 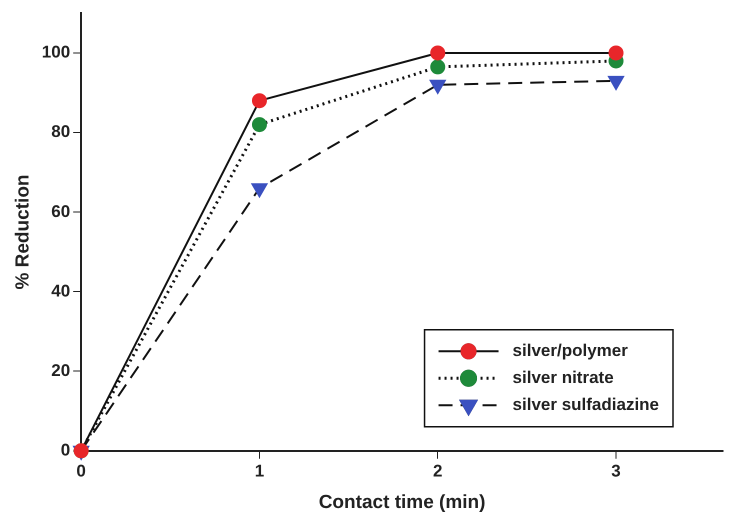 I want to click on y-tick-label: 40, so click(x=60, y=290).